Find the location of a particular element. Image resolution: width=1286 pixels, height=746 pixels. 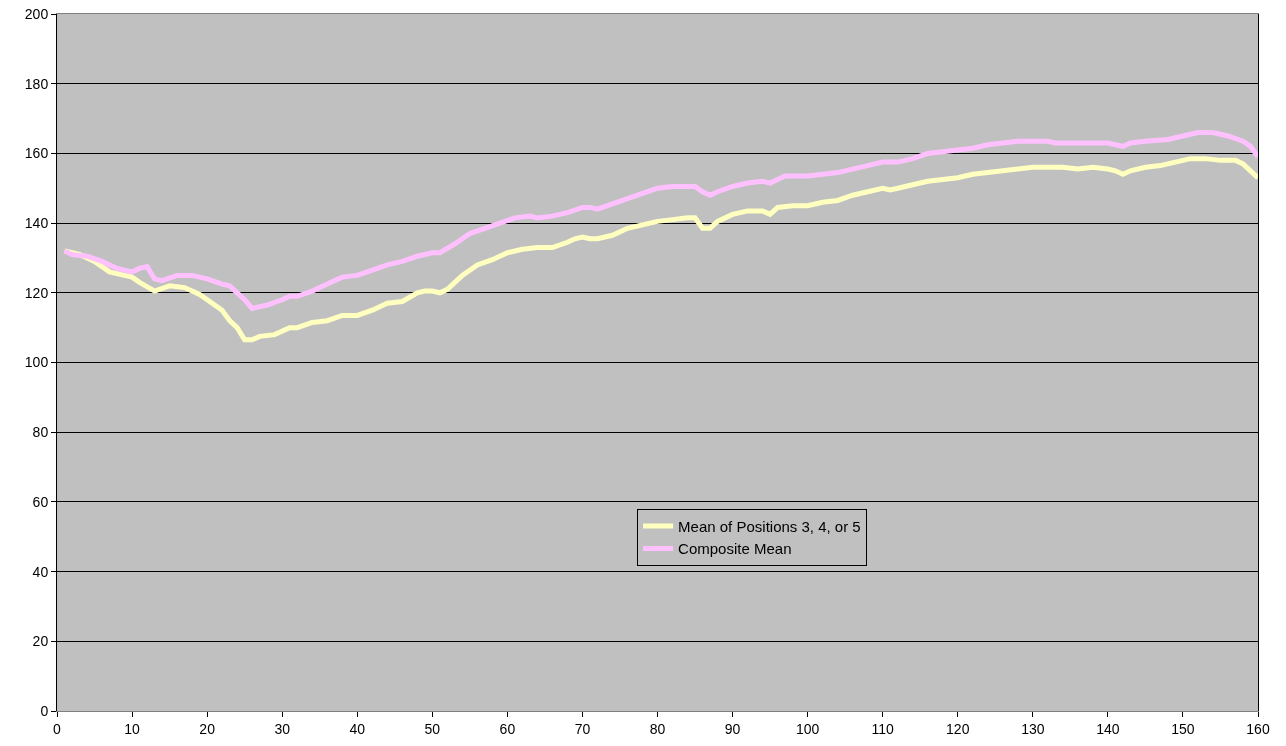

y-tick-label: 160 is located at coordinates (36, 153).